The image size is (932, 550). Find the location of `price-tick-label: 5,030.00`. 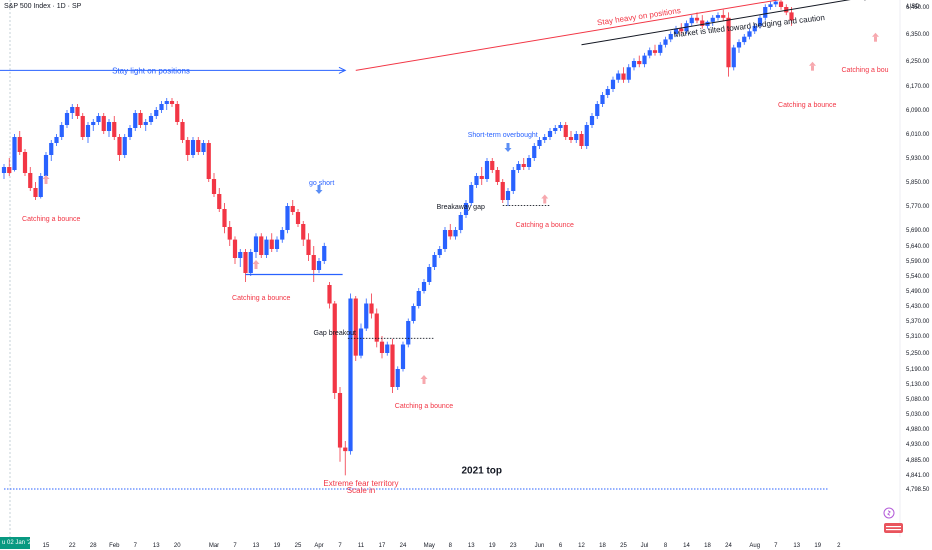

price-tick-label: 5,030.00 is located at coordinates (918, 415).